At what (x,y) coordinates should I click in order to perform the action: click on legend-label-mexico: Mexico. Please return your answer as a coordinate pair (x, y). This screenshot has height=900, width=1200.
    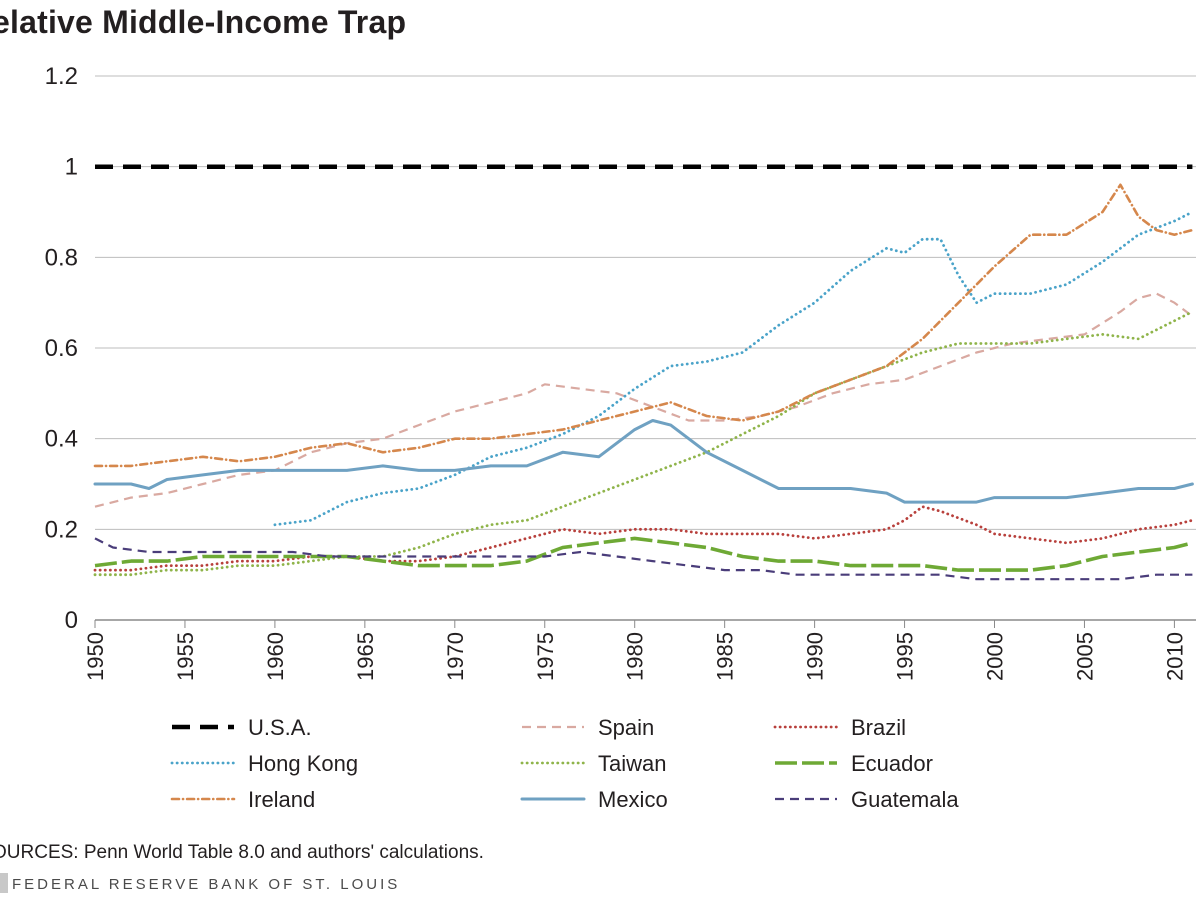
    Looking at the image, I should click on (633, 799).